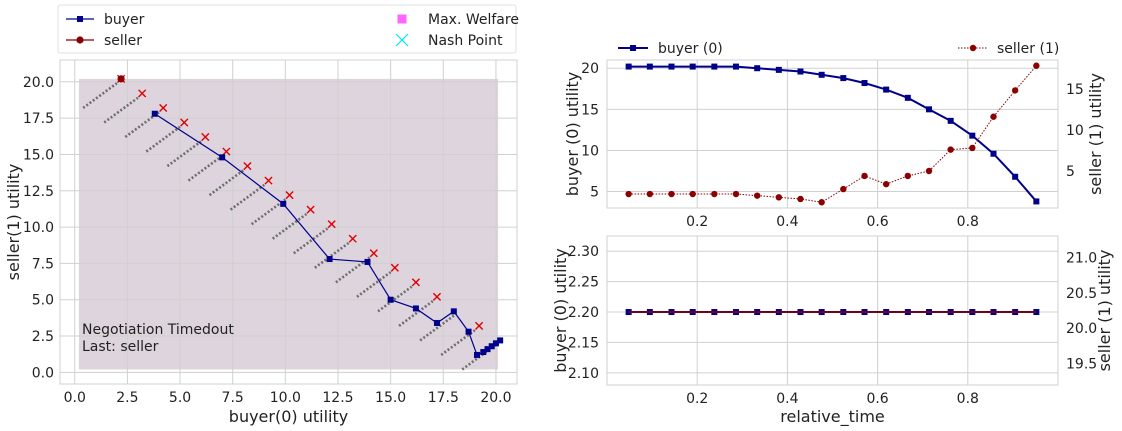 Image resolution: width=1122 pixels, height=431 pixels. Describe the element at coordinates (337, 398) in the screenshot. I see `x-tick-label: 12.5` at that location.